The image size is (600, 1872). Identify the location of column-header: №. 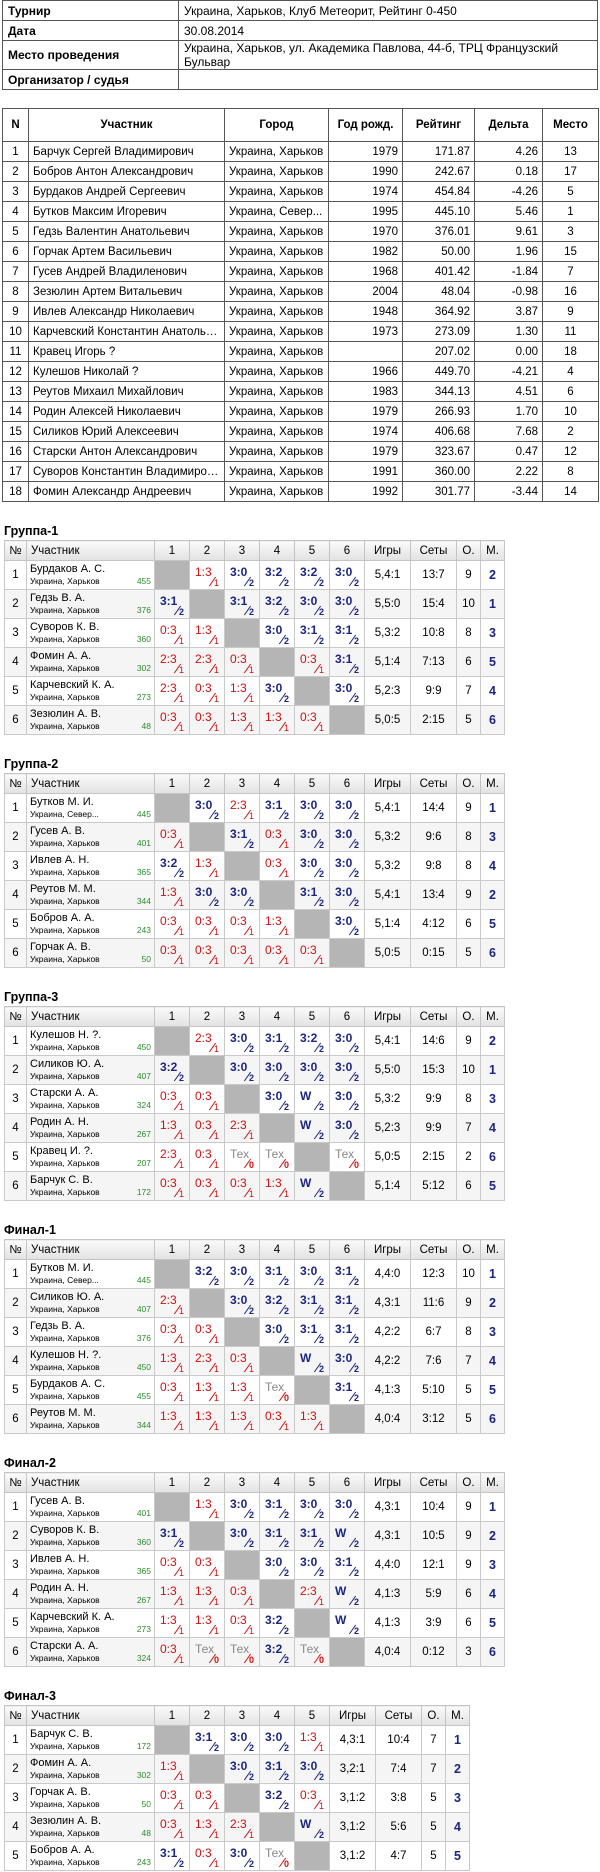
(15, 783).